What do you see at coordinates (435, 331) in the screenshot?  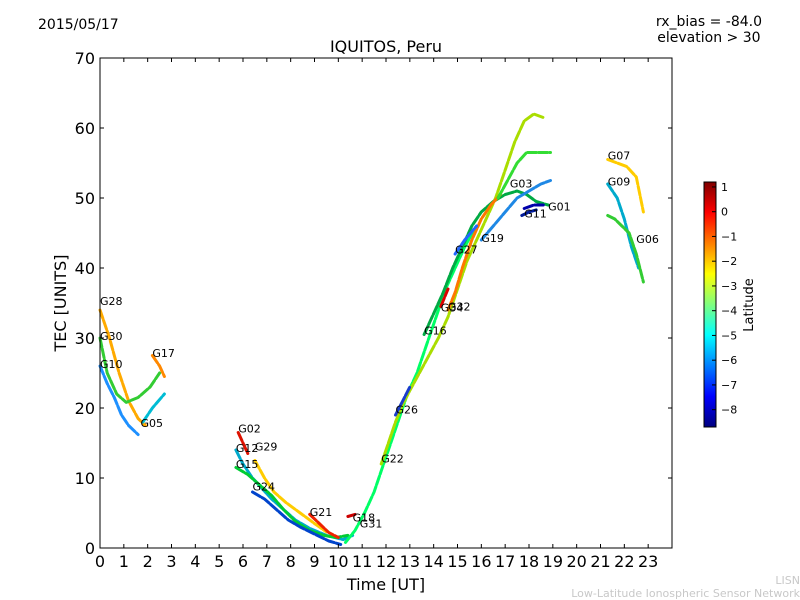 I see `series-label-g16: G16` at bounding box center [435, 331].